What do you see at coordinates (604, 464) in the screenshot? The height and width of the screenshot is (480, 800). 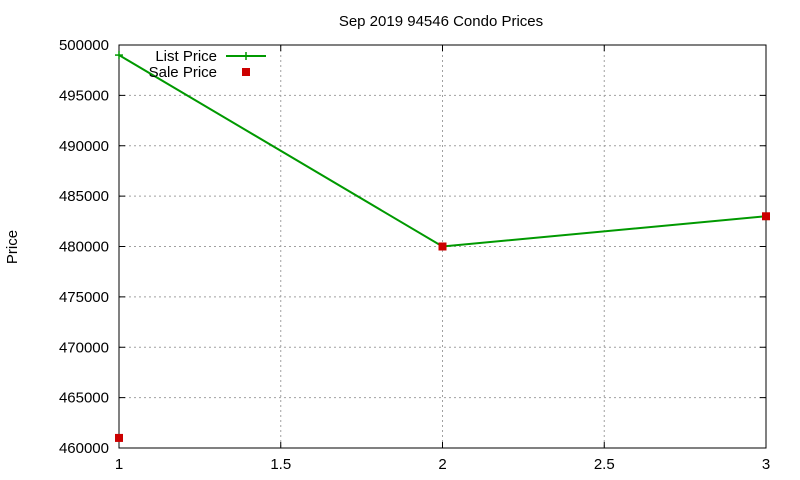 I see `x-tick-label-3: 2.5` at bounding box center [604, 464].